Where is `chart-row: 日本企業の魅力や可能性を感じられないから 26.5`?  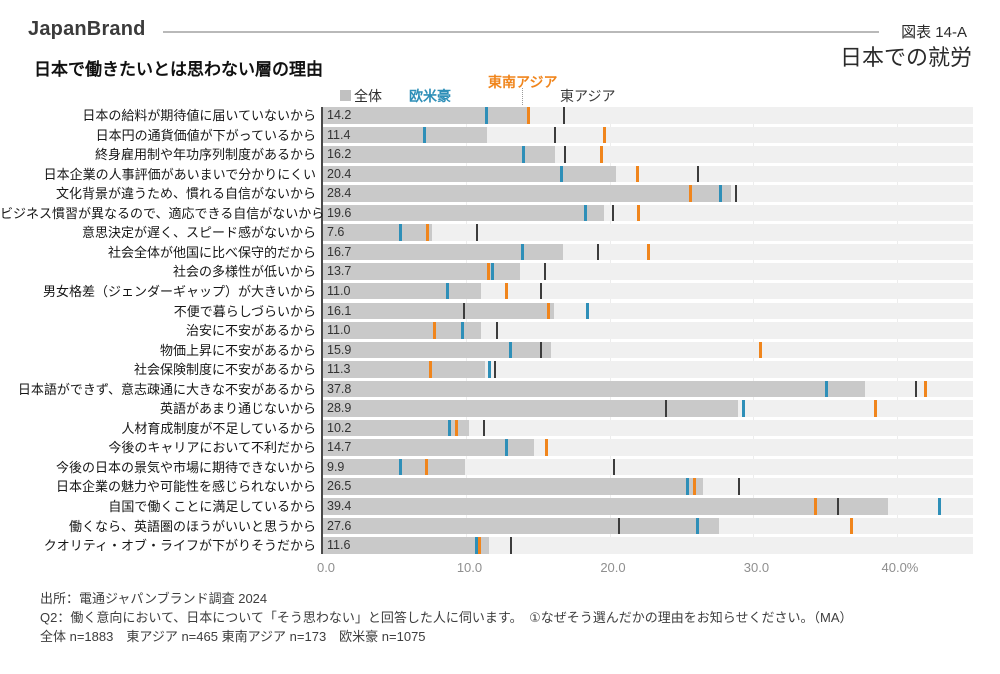 chart-row: 日本企業の魅力や可能性を感じられないから 26.5 is located at coordinates (500, 486).